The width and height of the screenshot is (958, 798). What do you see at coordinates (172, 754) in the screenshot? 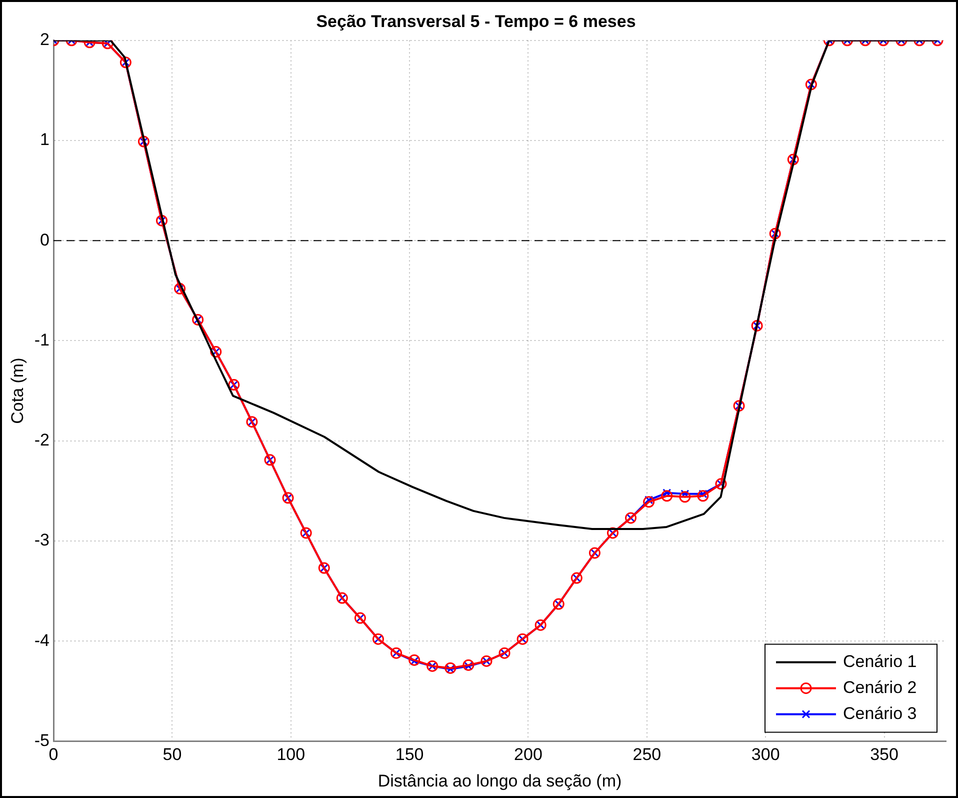
I see `x-tick-label: 50` at bounding box center [172, 754].